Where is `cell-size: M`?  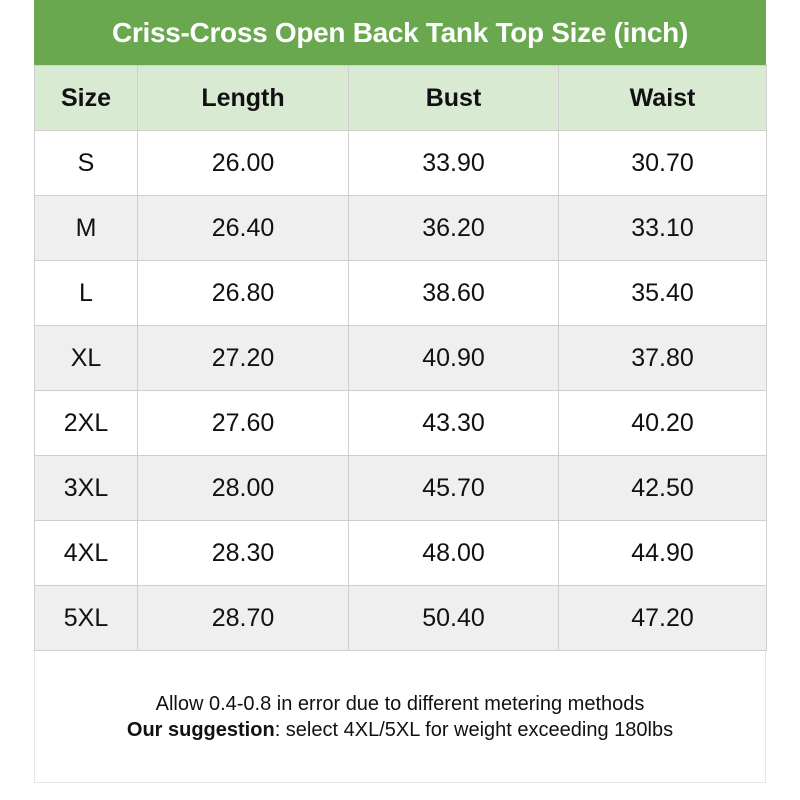
cell-size: M is located at coordinates (86, 228).